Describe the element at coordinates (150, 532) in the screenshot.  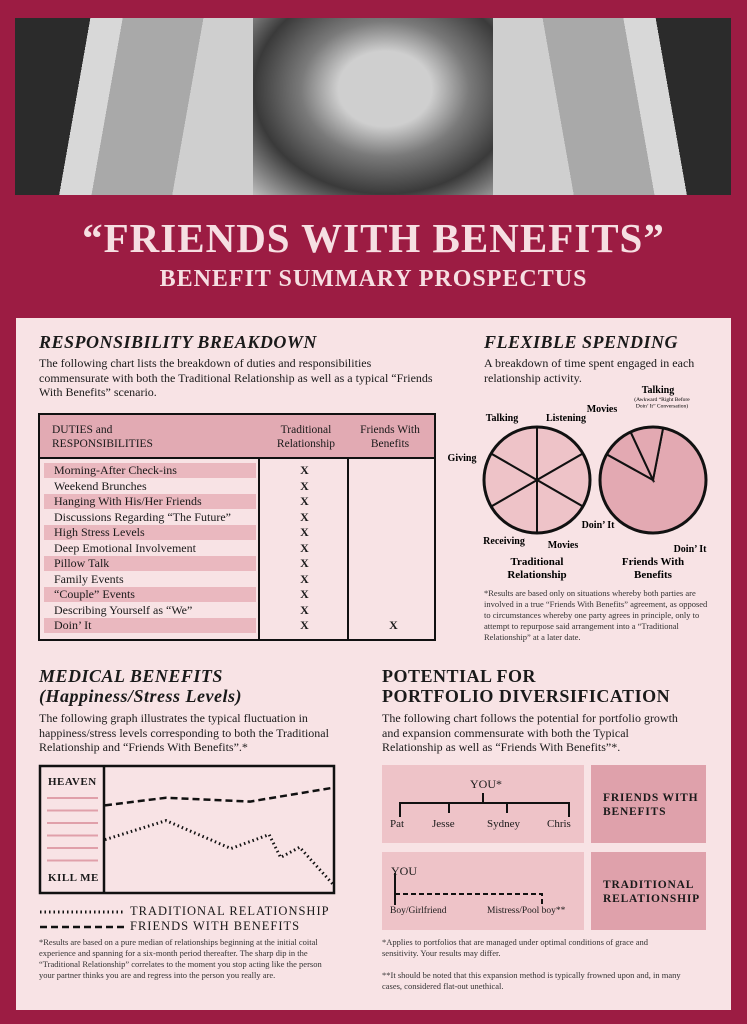
I see `table-row-label: High Stress Levels` at that location.